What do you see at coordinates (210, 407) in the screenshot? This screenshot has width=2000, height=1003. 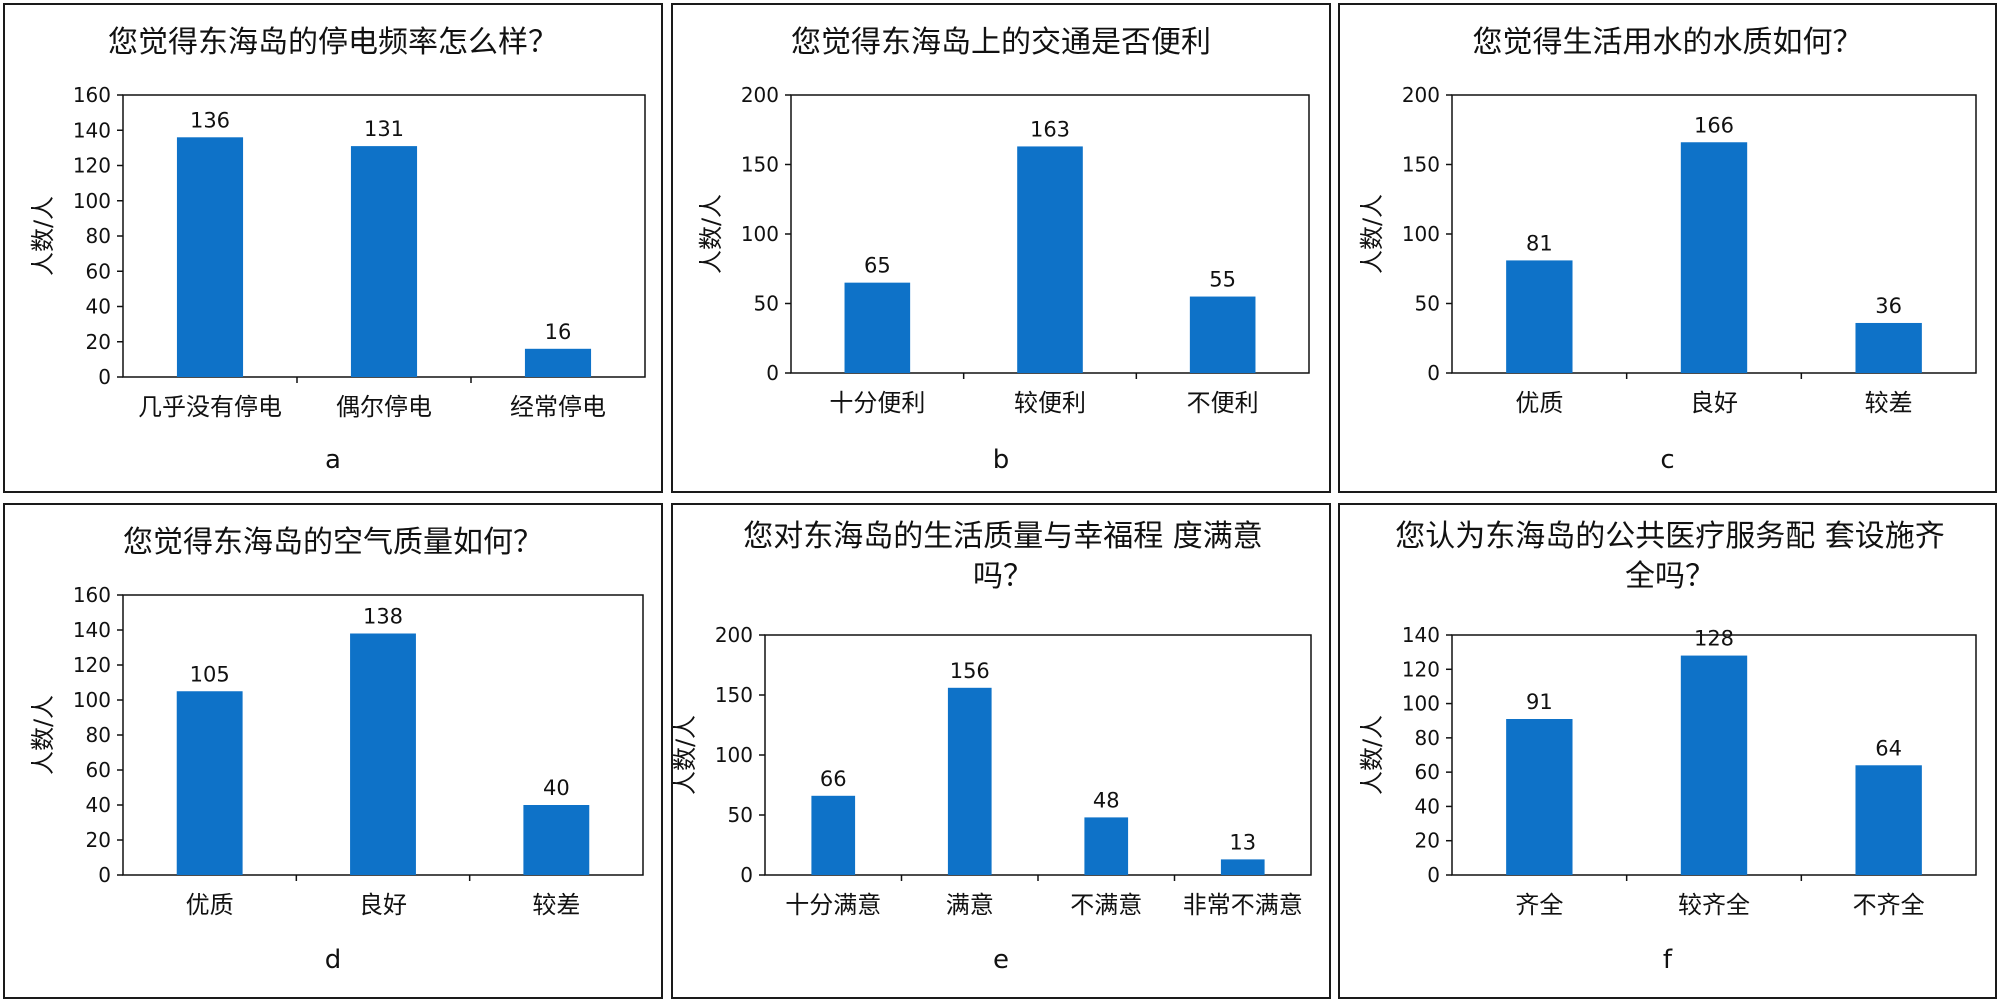 I see `x-tick-label: 几乎没有停电` at bounding box center [210, 407].